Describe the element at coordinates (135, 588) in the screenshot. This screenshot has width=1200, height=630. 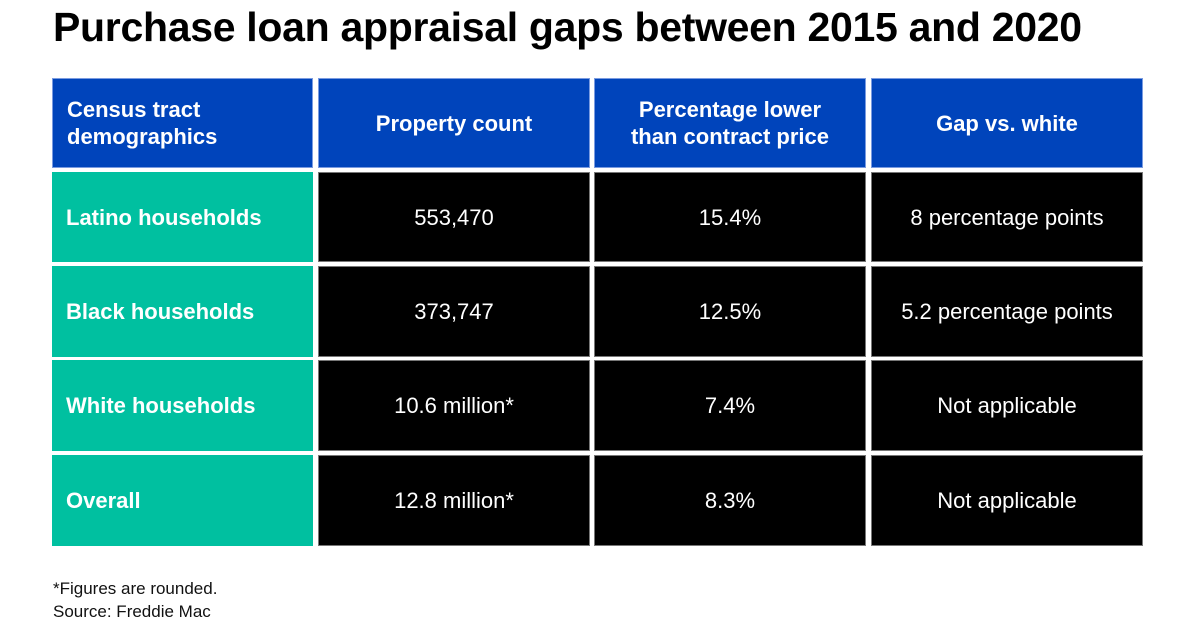
I see `rounding-note: *Figures are rounded.` at that location.